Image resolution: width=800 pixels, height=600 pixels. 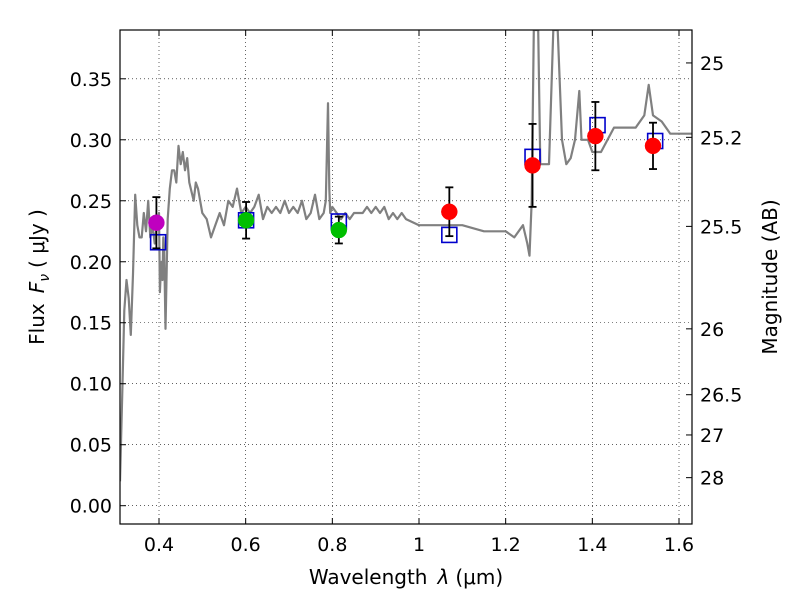 What do you see at coordinates (506, 545) in the screenshot?
I see `x-tick-label: 1.2` at bounding box center [506, 545].